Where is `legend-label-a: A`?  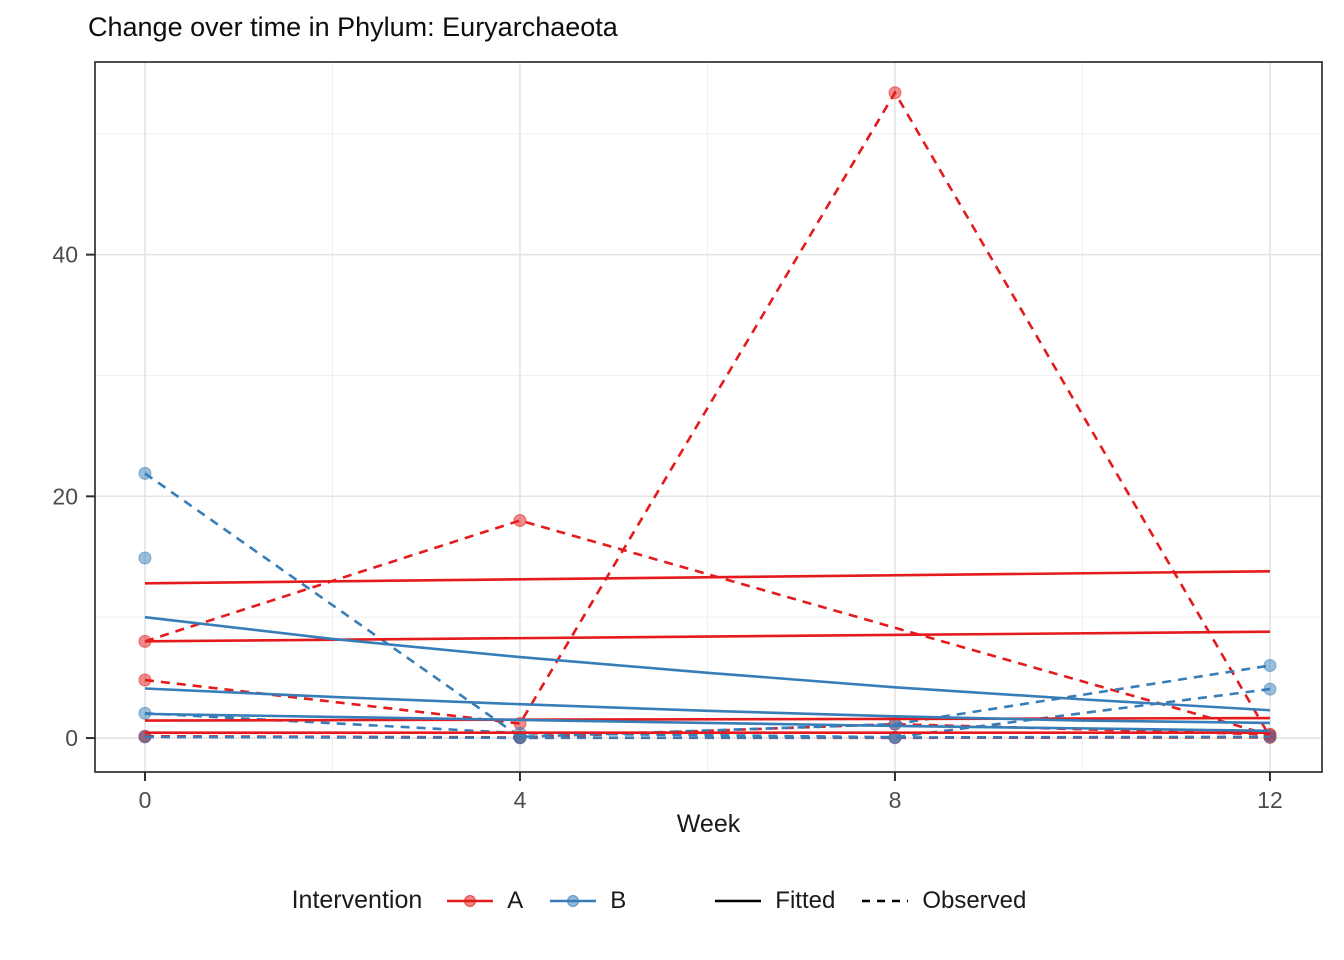
legend-label-a: A is located at coordinates (515, 900).